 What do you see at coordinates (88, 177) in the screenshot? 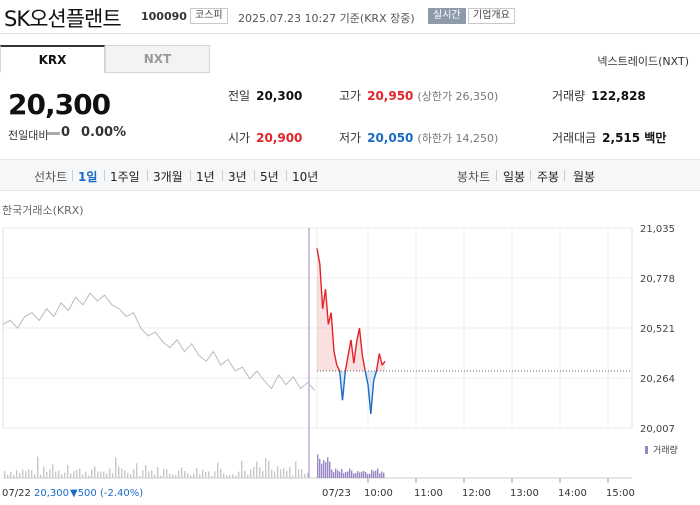
I see `period-1d: 1일` at bounding box center [88, 177].